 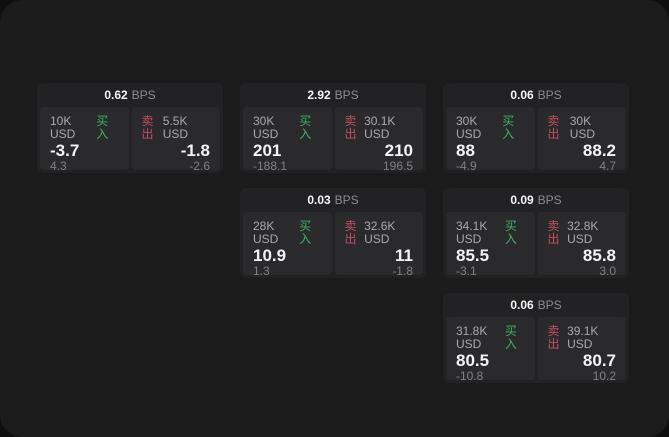 I want to click on sell-panel: 卖出 32.8K USD 85.8 3.0, so click(x=581, y=245).